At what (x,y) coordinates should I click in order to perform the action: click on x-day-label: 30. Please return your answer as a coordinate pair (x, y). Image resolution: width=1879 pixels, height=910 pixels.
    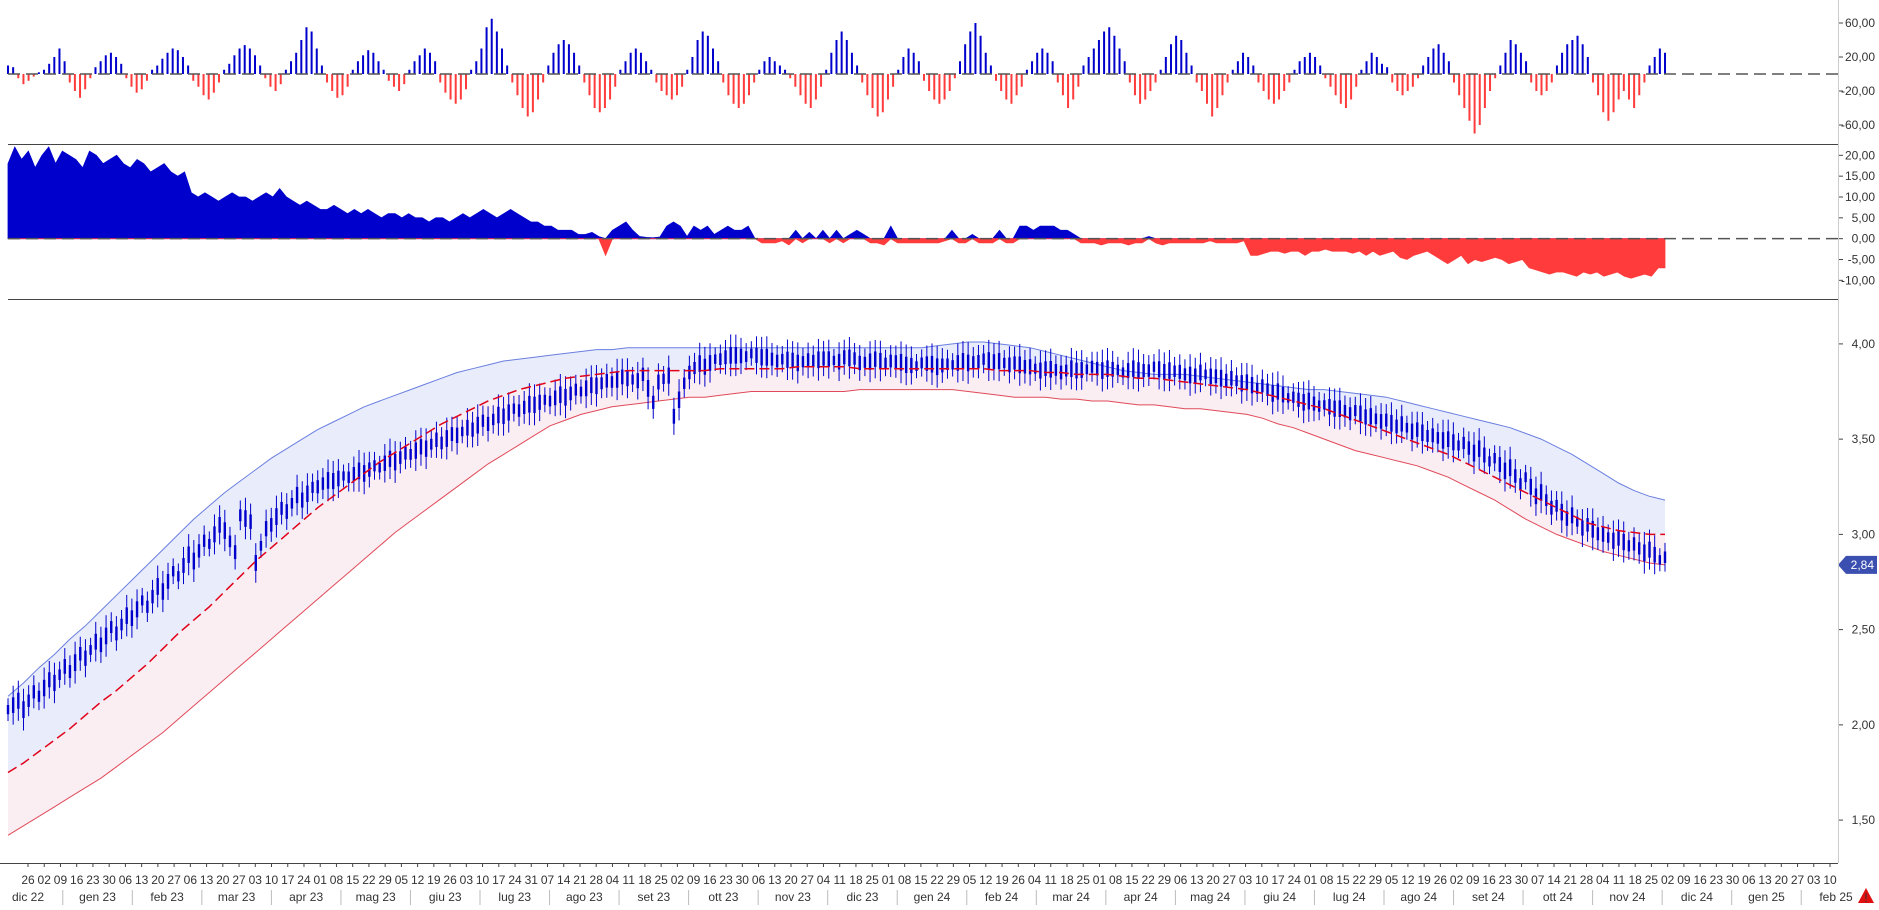
    Looking at the image, I should click on (1522, 880).